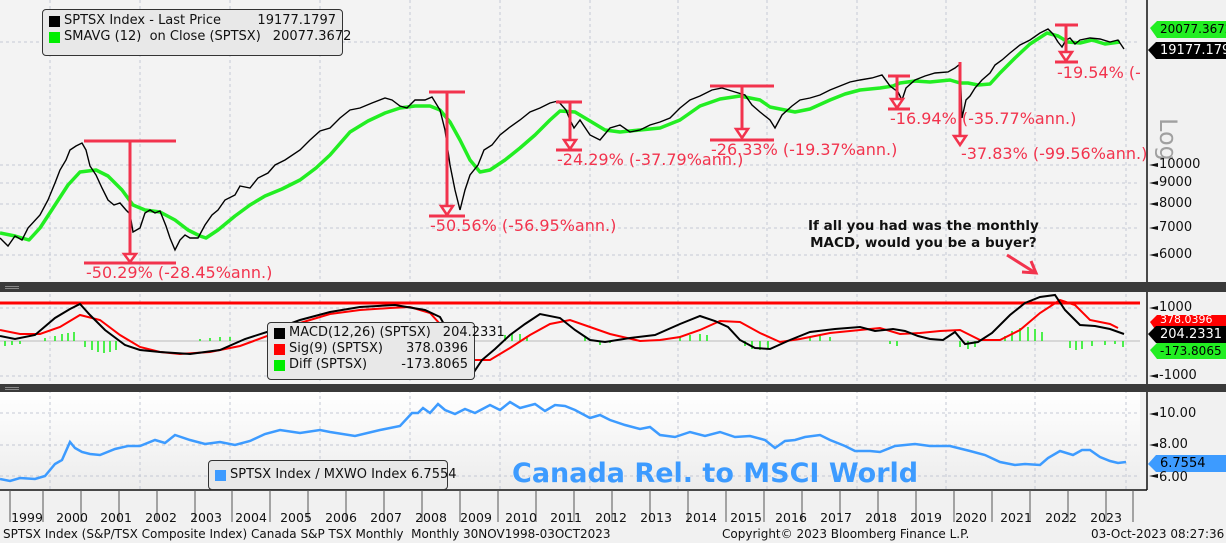 Image resolution: width=1226 pixels, height=543 pixels. What do you see at coordinates (1022, 264) in the screenshot?
I see `callout-arrow` at bounding box center [1022, 264].